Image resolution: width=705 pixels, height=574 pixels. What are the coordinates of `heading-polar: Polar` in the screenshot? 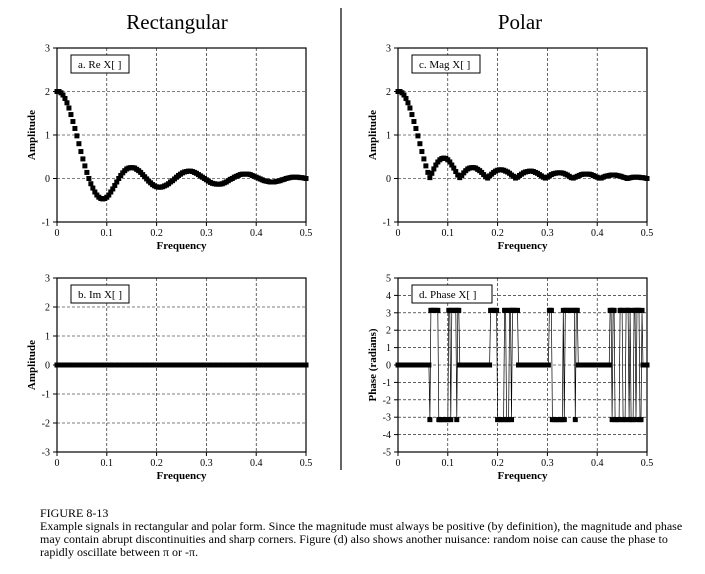 It's located at (520, 22).